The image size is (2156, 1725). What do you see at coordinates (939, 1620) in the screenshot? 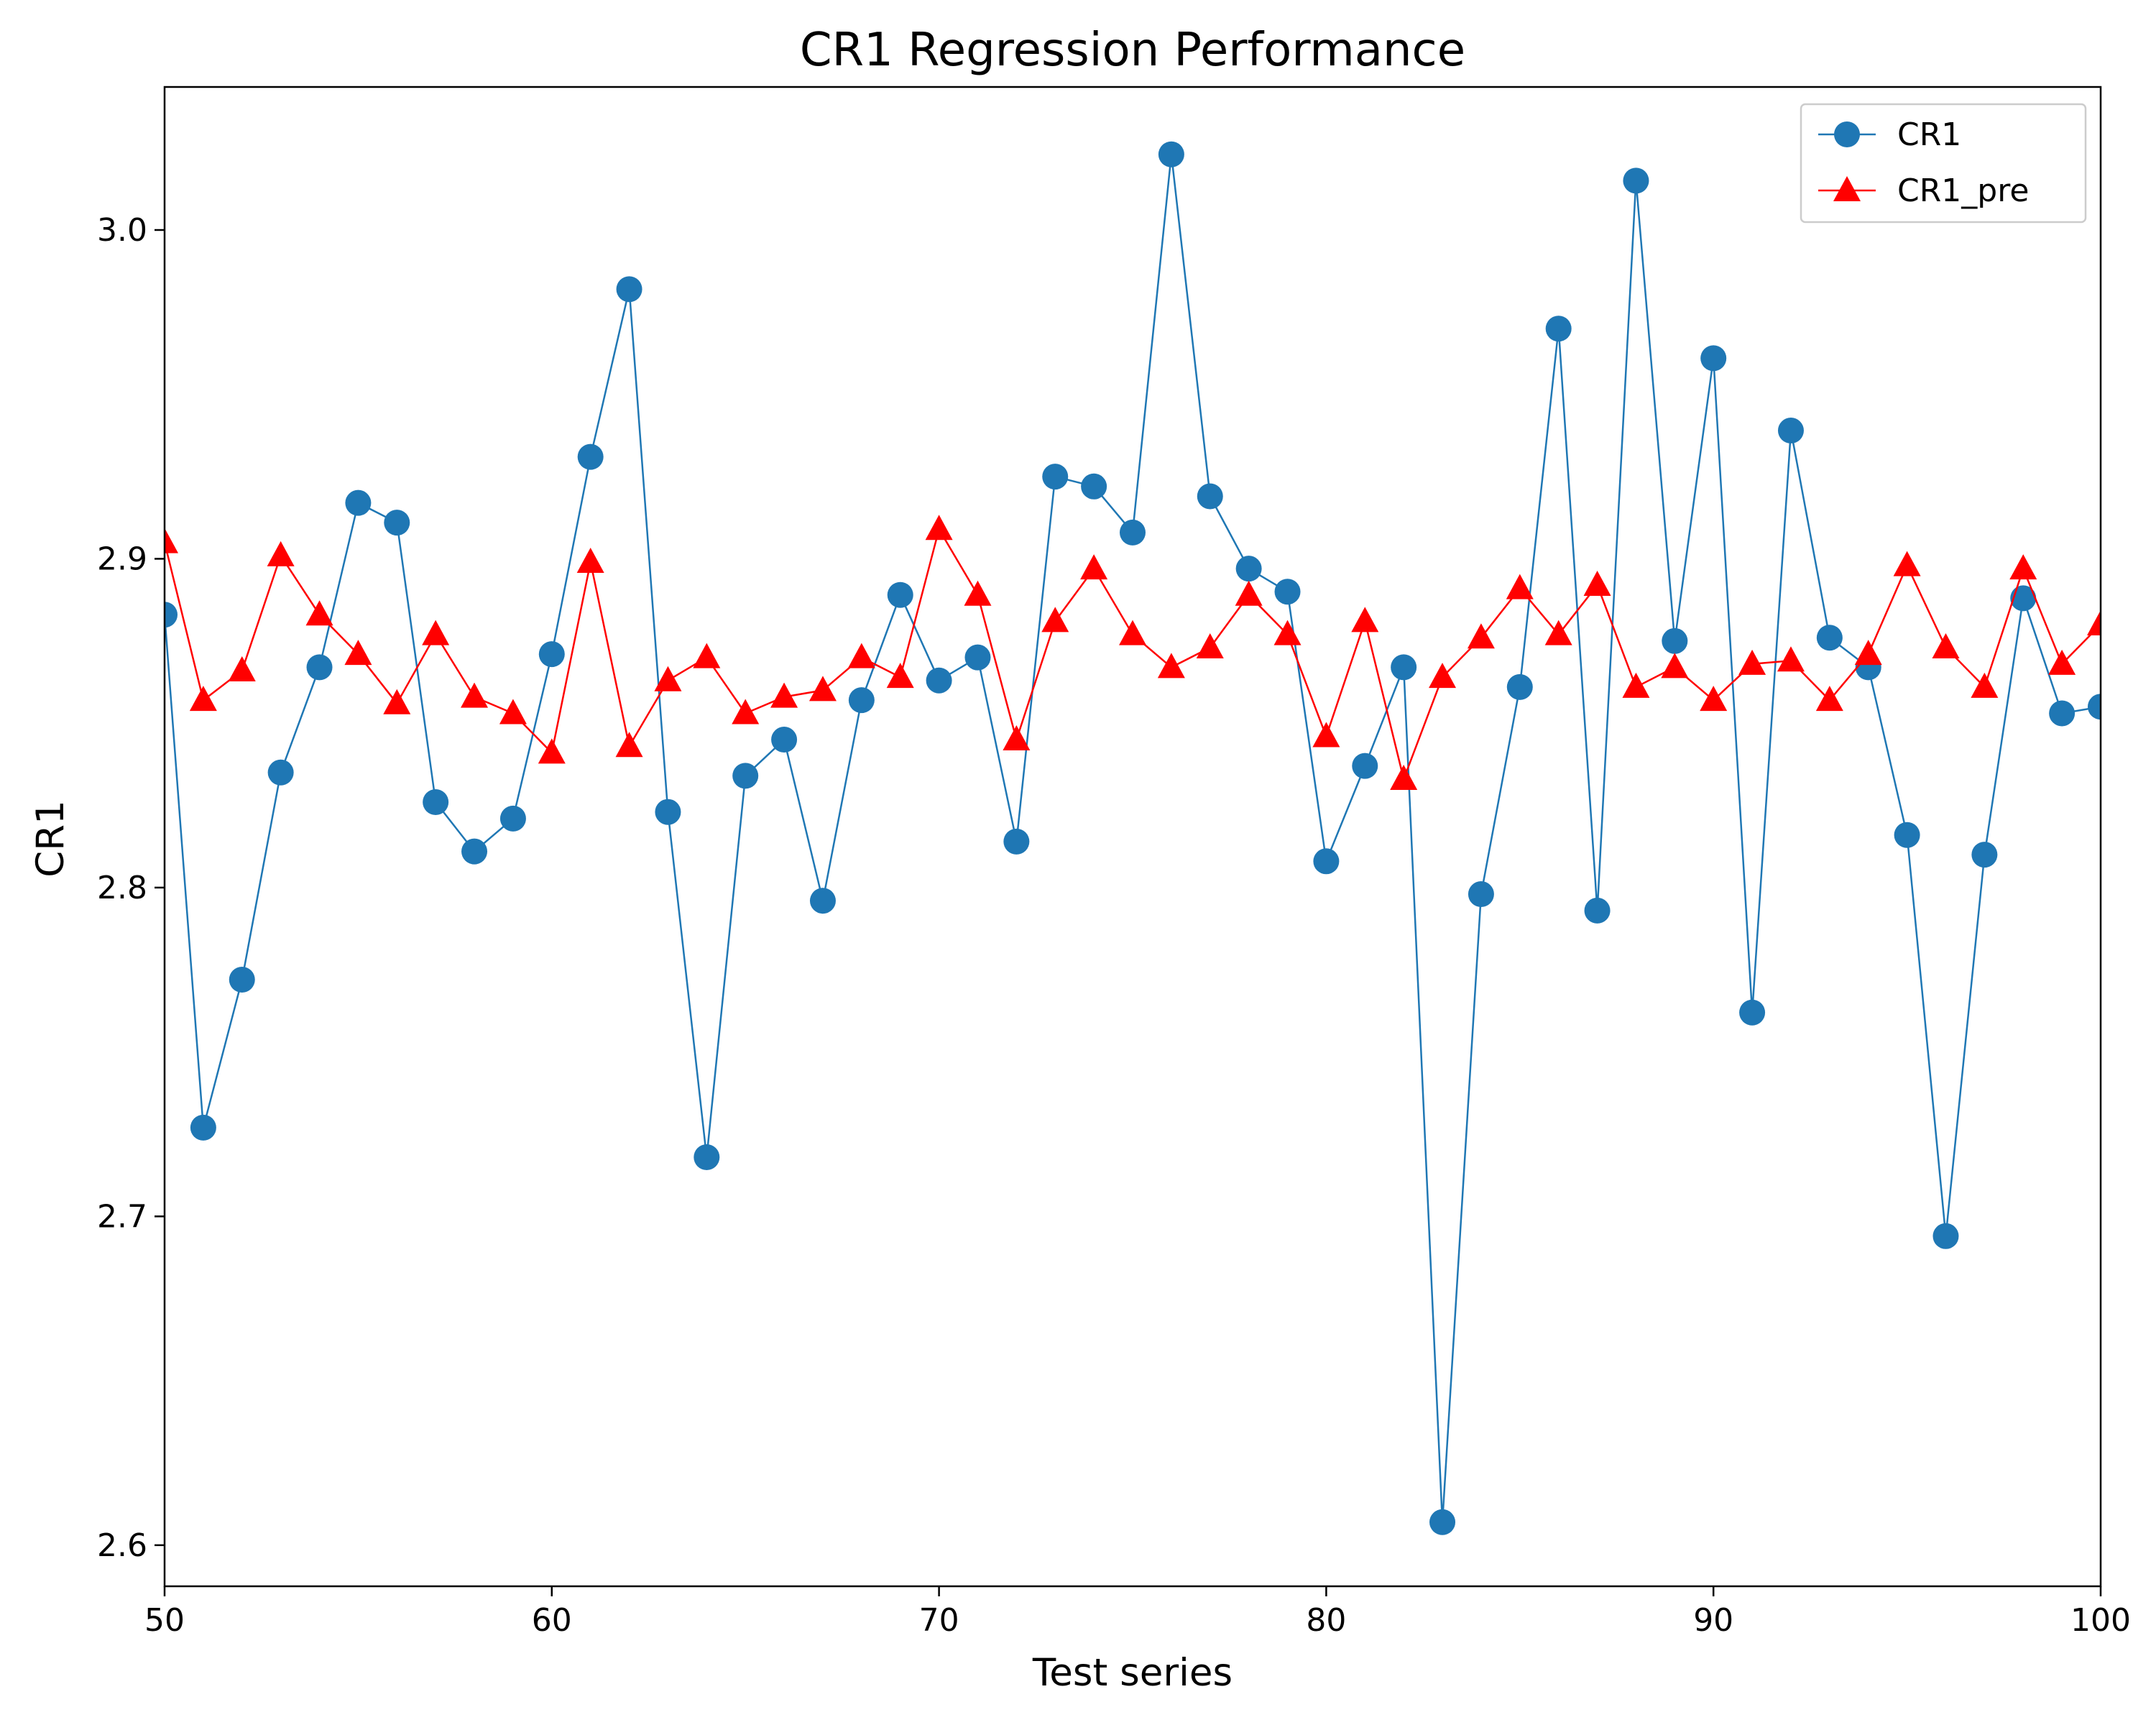
I see `x-tick-label: 70` at bounding box center [939, 1620].